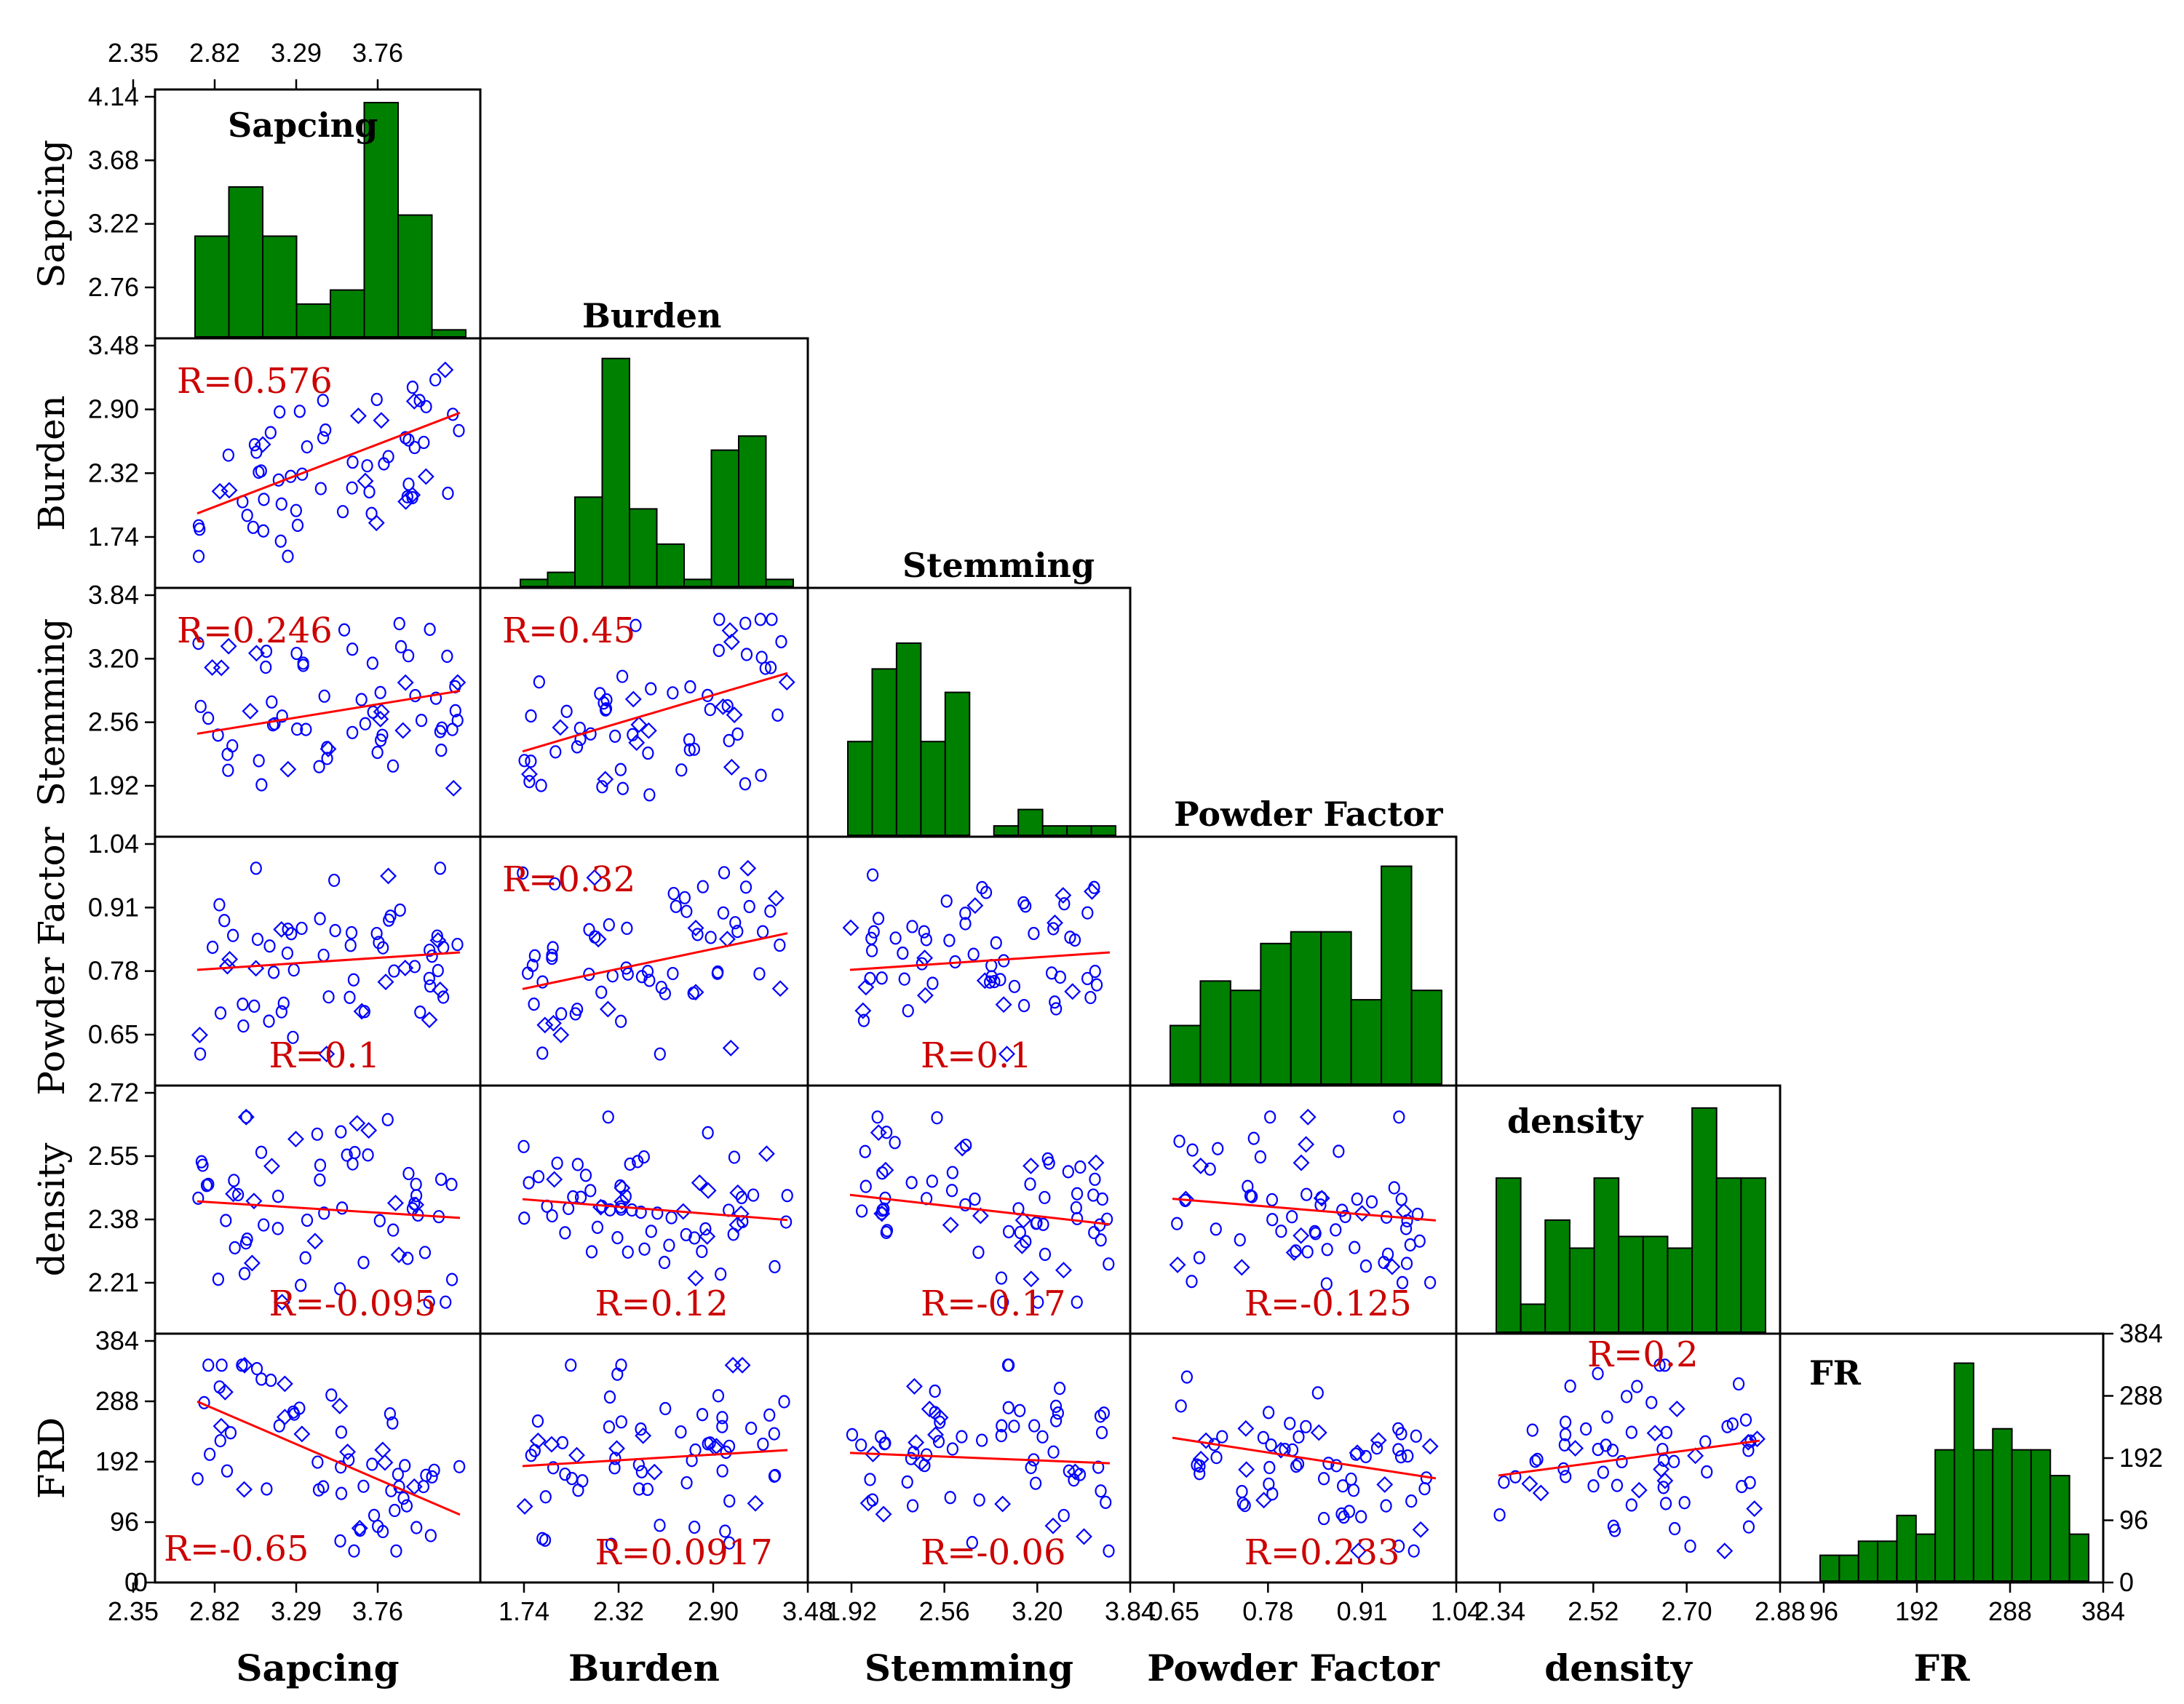 The image size is (2184, 1704). I want to click on y-tick-label-r4-1: 2.38, so click(114, 1219).